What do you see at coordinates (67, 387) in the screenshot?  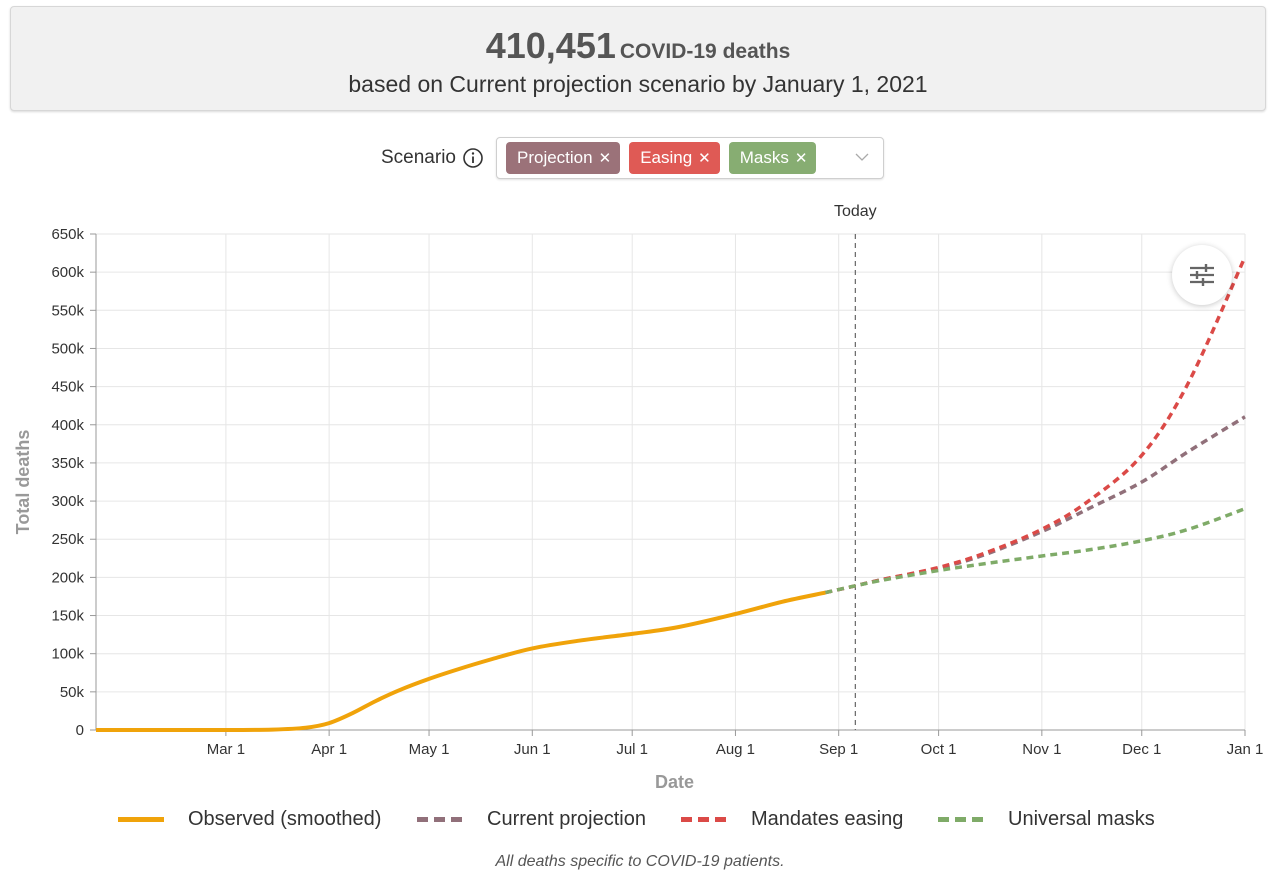 I see `y-tick-label: 450k` at bounding box center [67, 387].